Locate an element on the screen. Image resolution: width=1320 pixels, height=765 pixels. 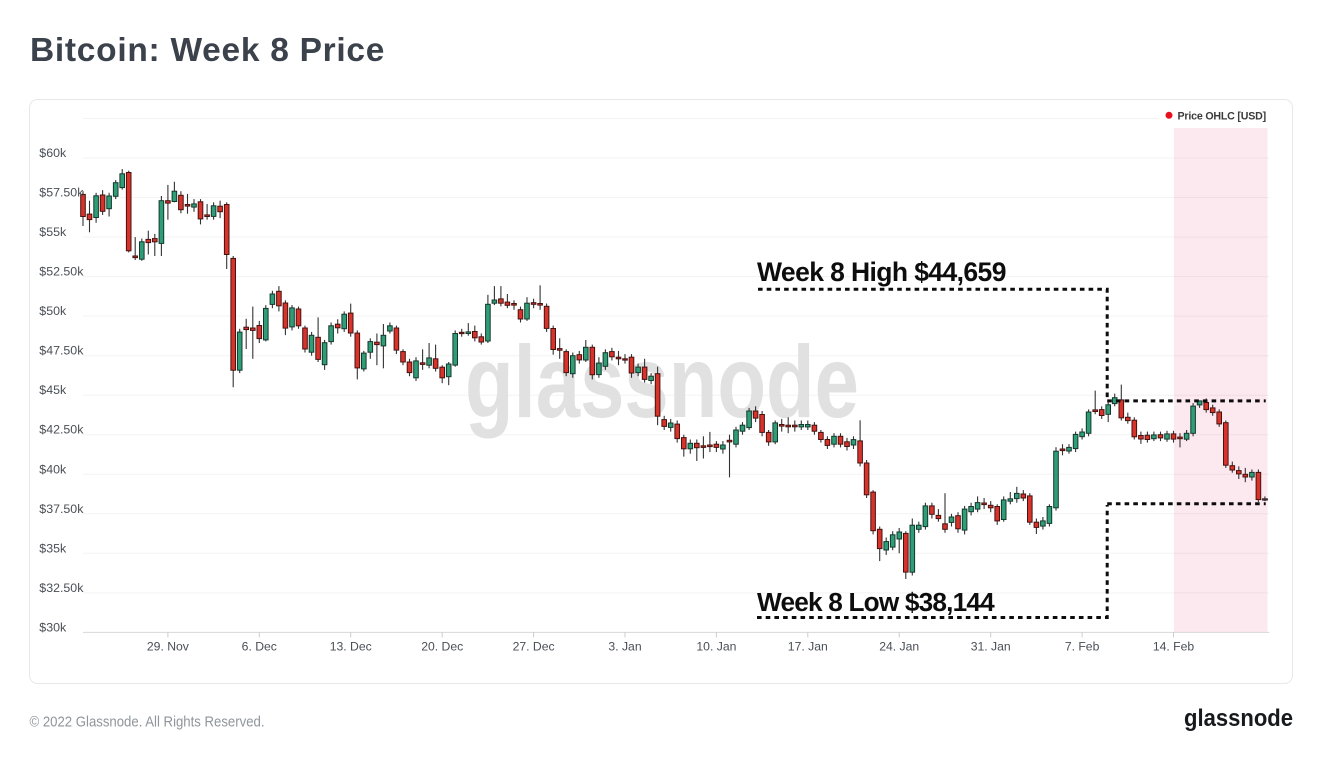
svg-text: 20. Dec is located at coordinates (442, 646).